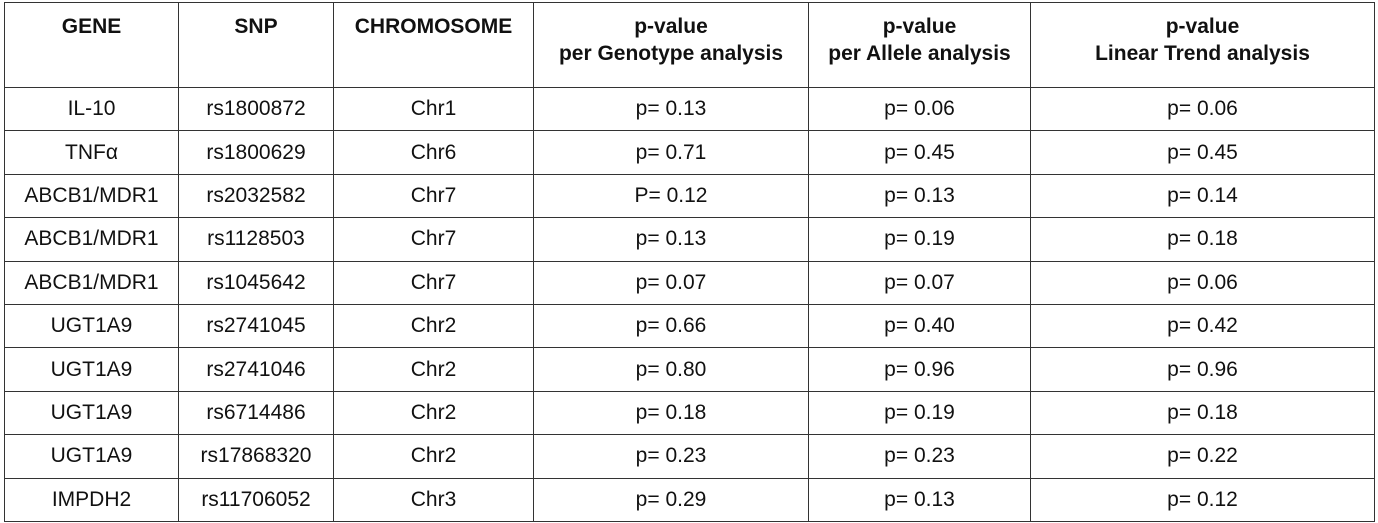  What do you see at coordinates (91, 109) in the screenshot?
I see `table-cell: IL-10` at bounding box center [91, 109].